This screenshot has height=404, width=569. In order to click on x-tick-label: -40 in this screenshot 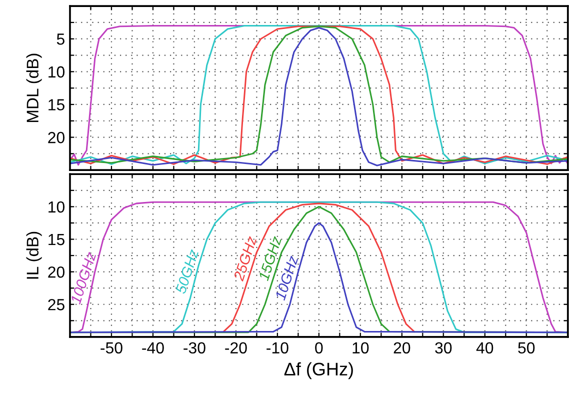, I will do `click(153, 348)`.